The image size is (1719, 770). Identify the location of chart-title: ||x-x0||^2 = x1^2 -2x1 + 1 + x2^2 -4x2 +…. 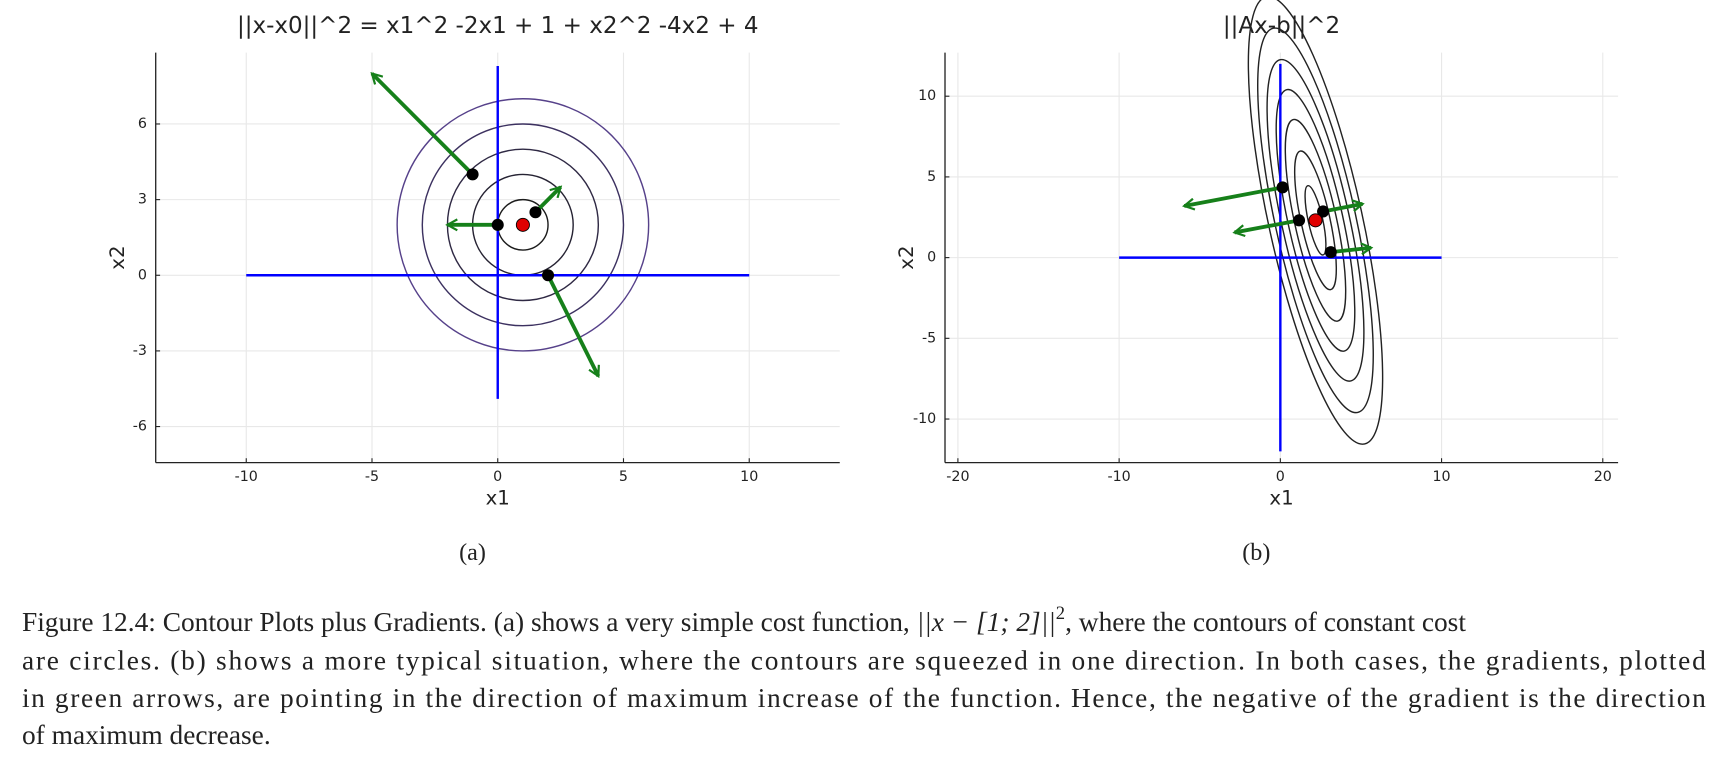
(498, 26).